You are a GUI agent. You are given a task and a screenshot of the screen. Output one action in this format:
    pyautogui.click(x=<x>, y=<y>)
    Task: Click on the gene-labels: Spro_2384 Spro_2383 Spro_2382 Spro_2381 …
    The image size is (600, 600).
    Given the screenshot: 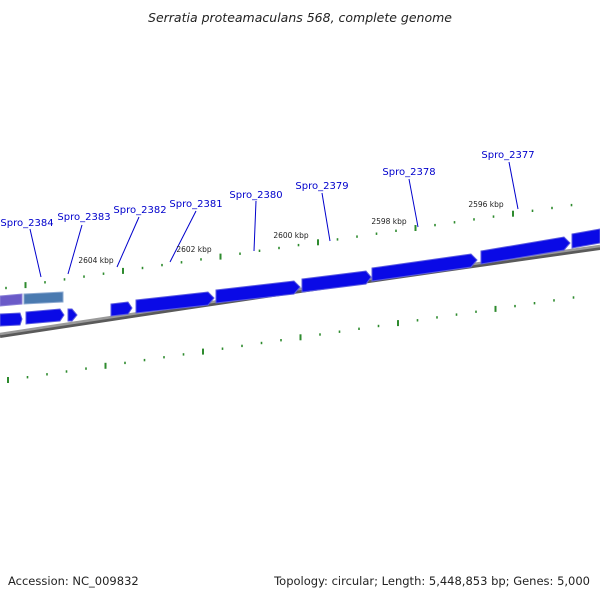 What is the action you would take?
    pyautogui.click(x=267, y=189)
    